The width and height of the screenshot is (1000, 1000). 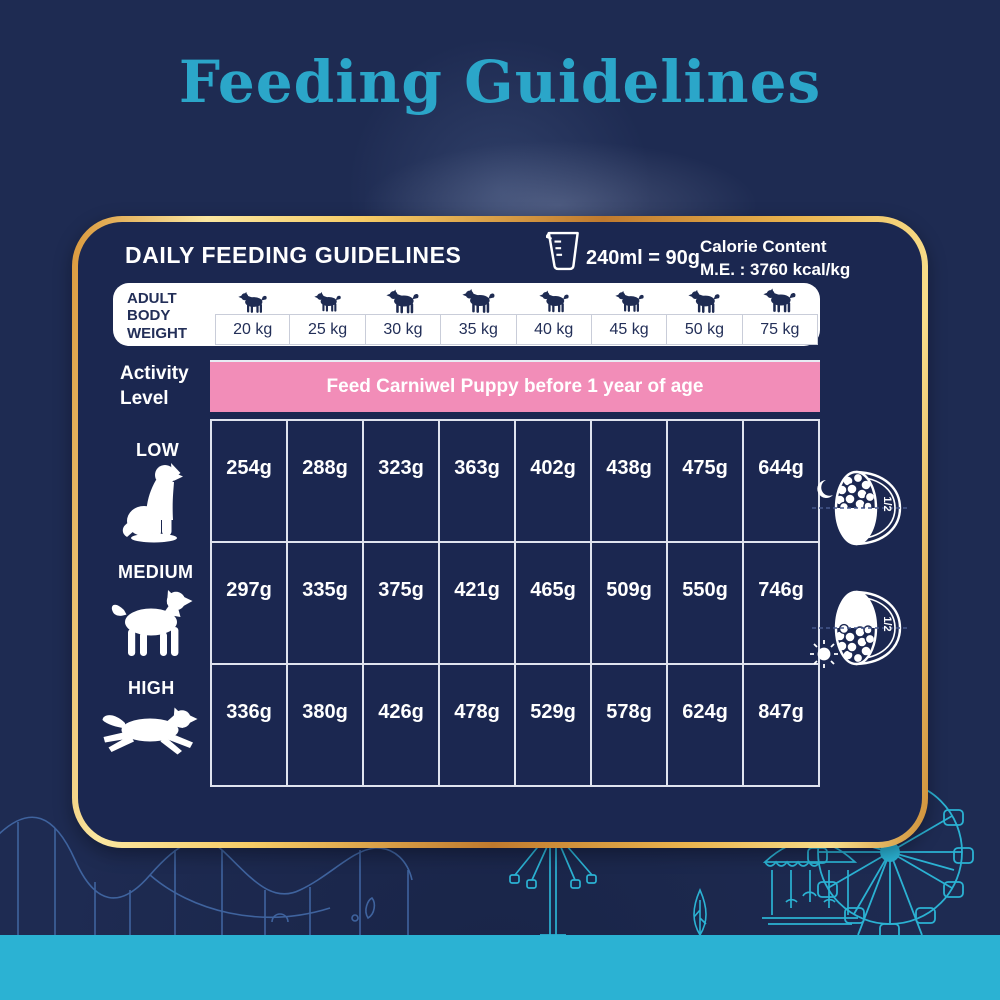 I want to click on weight-column: 45 kg, so click(x=629, y=314).